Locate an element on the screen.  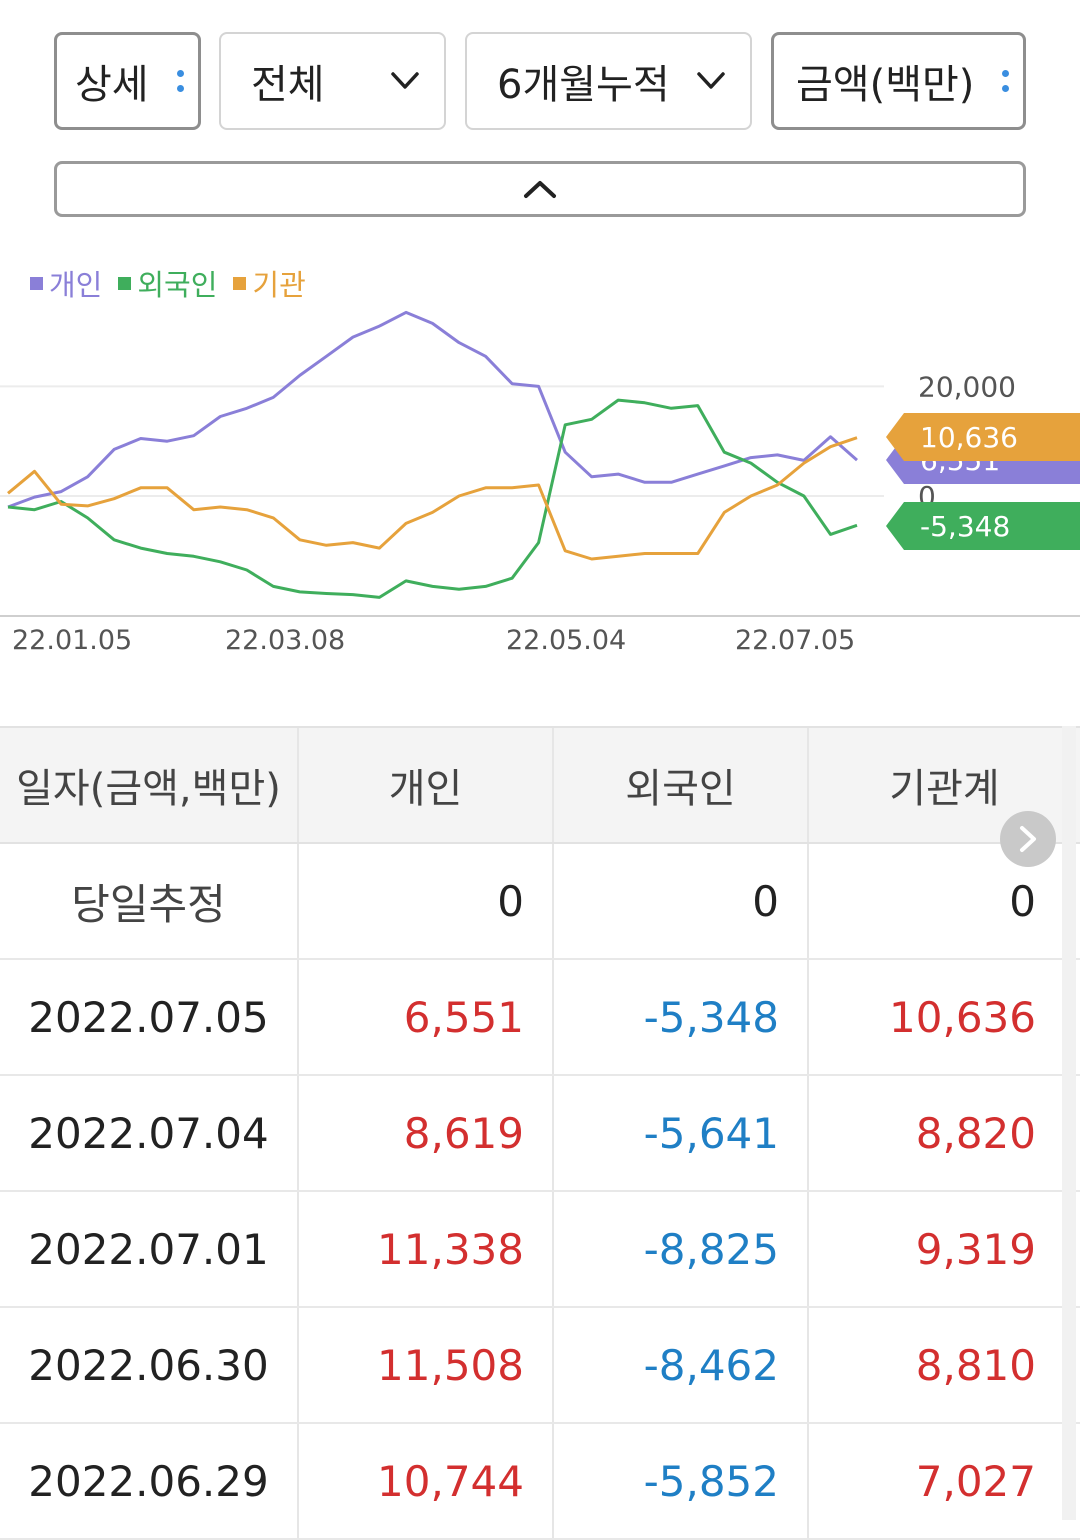
row-date: 2022.07.04 is located at coordinates (149, 1133).